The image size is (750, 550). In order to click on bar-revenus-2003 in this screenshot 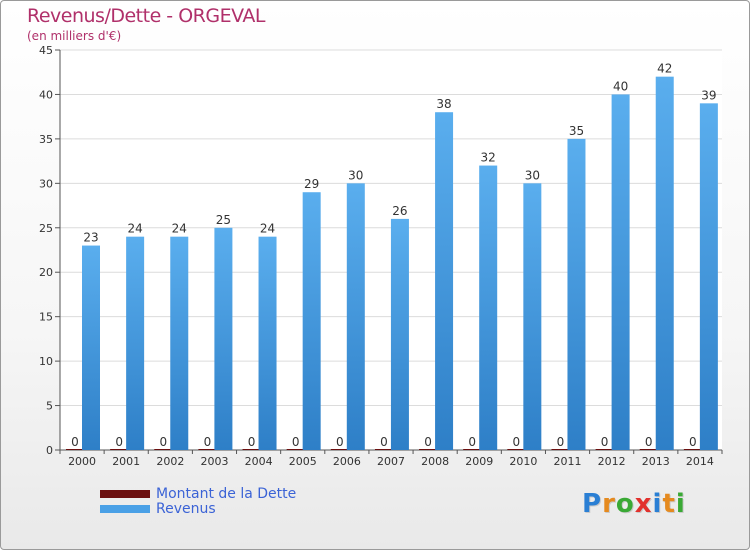, I will do `click(223, 338)`.